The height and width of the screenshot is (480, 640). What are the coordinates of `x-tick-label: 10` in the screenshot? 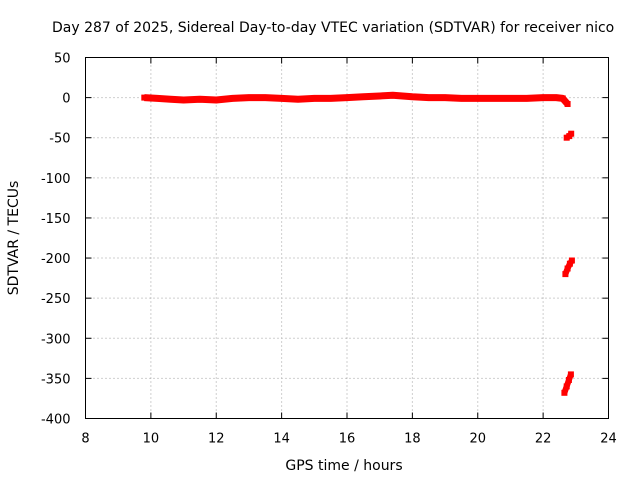 It's located at (151, 439).